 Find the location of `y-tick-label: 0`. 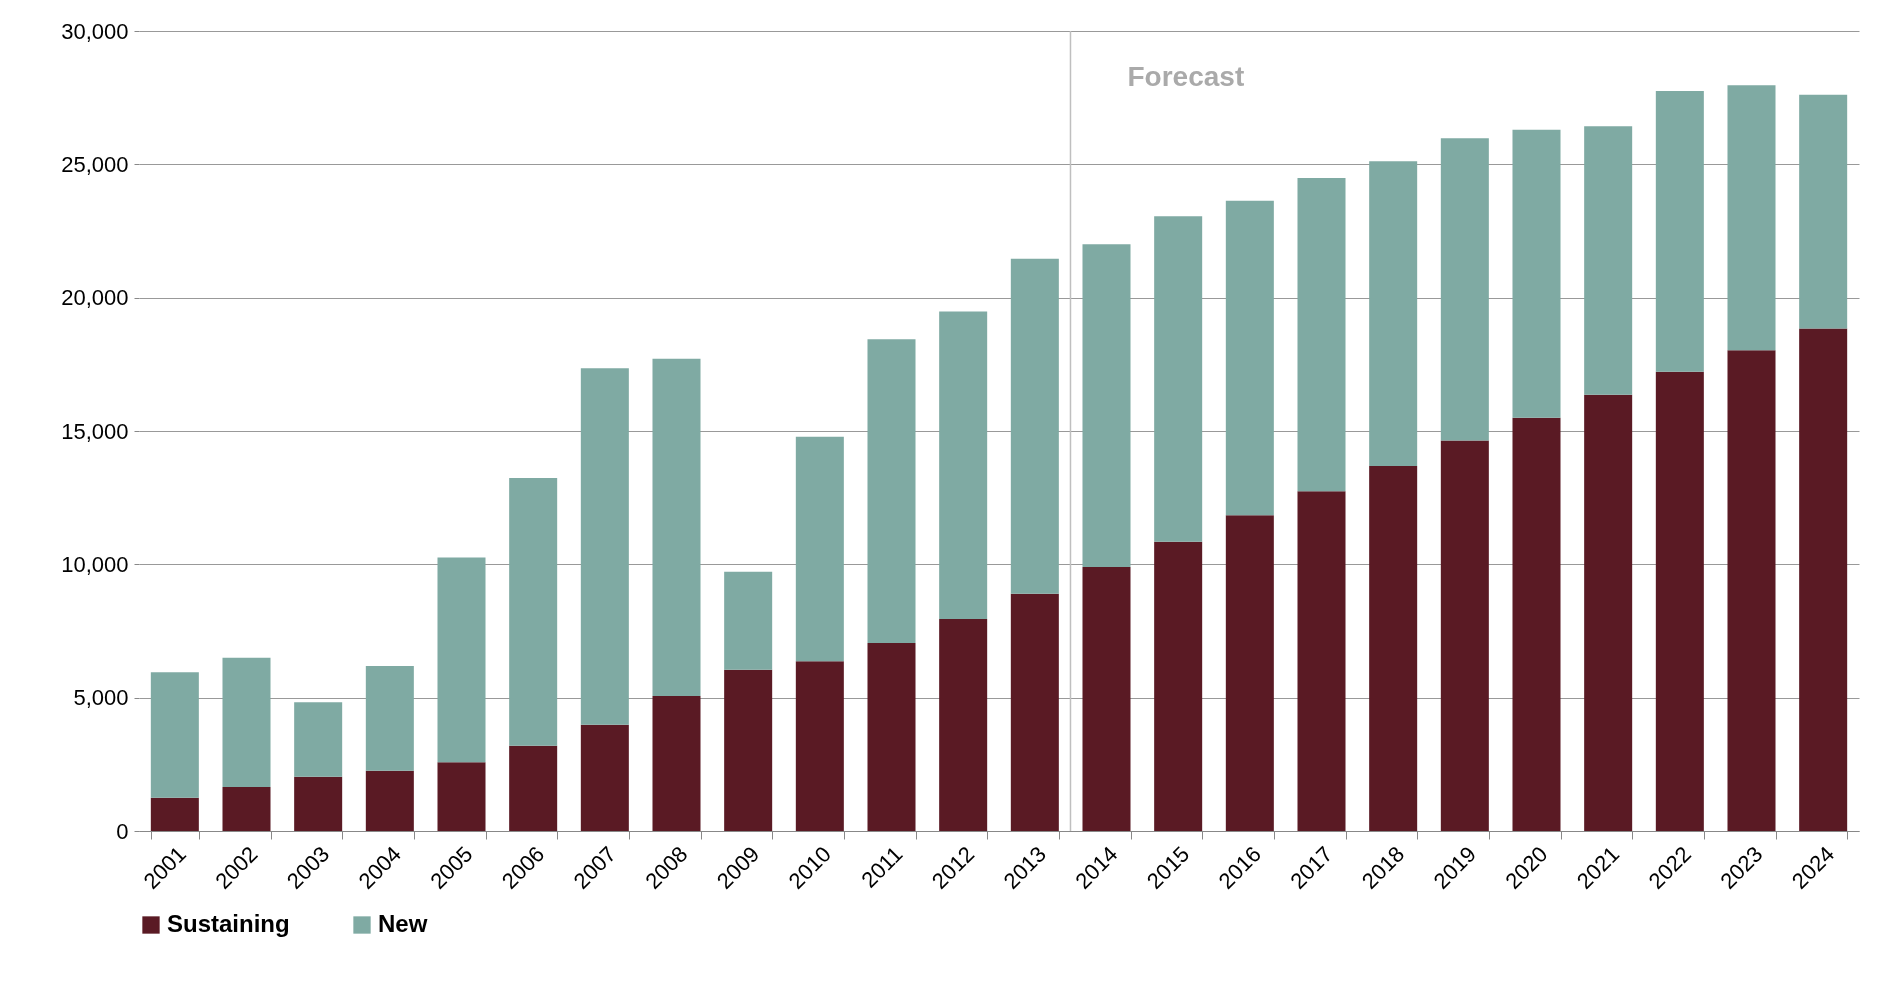

y-tick-label: 0 is located at coordinates (122, 831).